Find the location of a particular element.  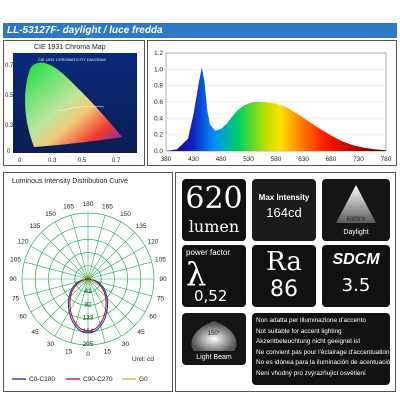

sdcm-label: SDCM is located at coordinates (356, 259).